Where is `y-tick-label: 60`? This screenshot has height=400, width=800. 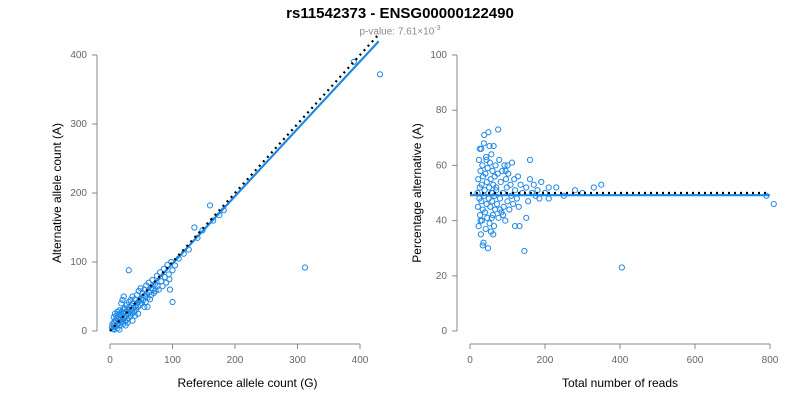
y-tick-label: 60 is located at coordinates (442, 165).